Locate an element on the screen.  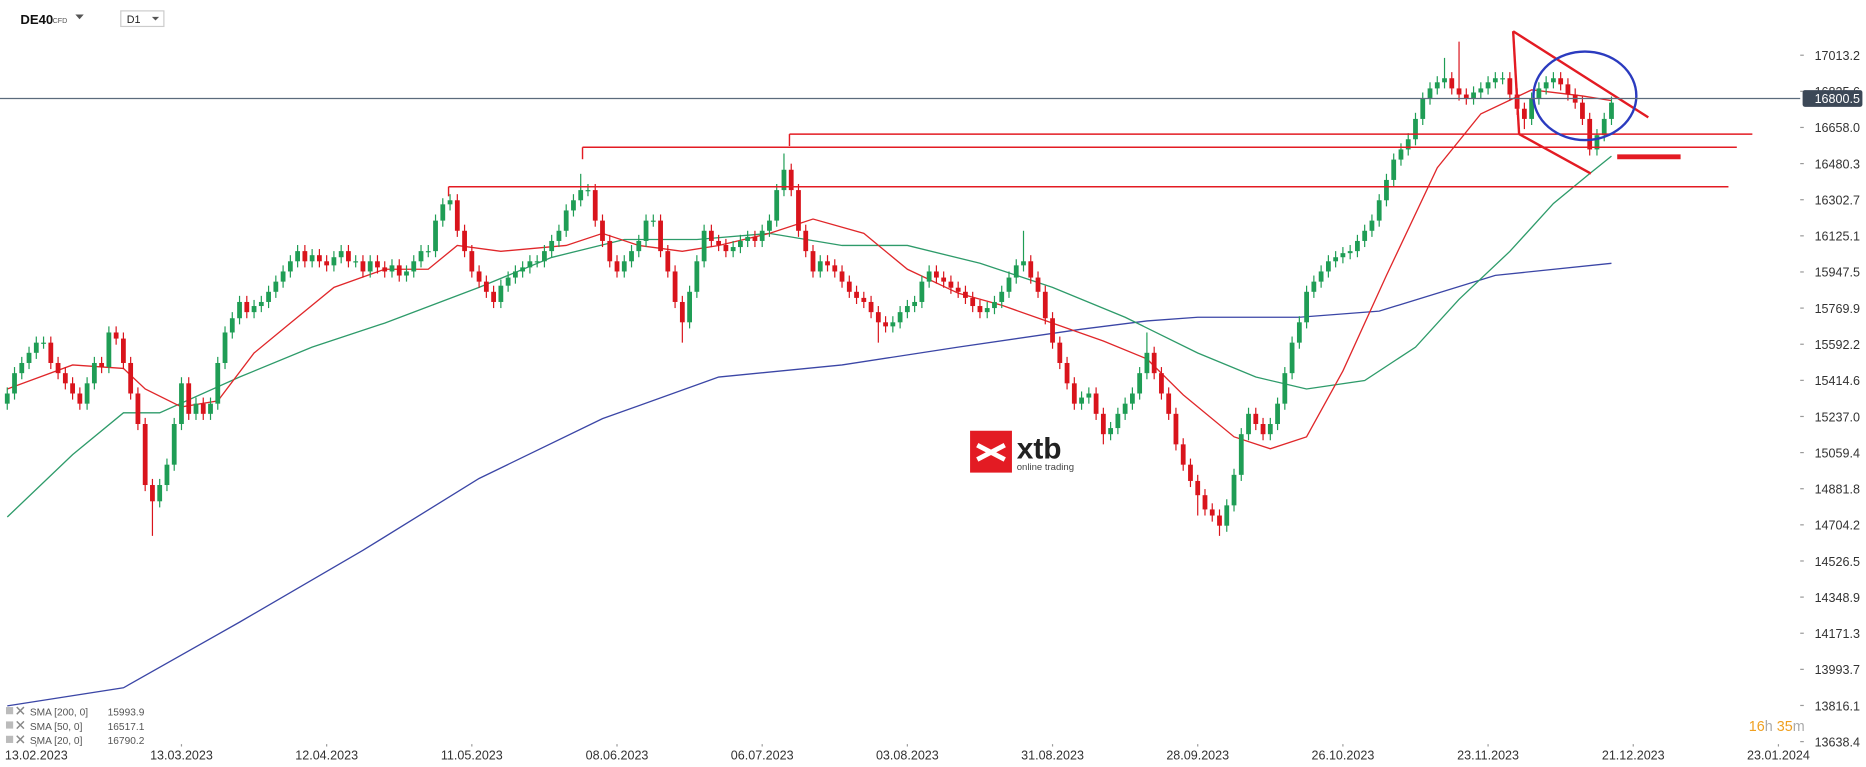
legend-name: SMA [200, 0] is located at coordinates (59, 712).